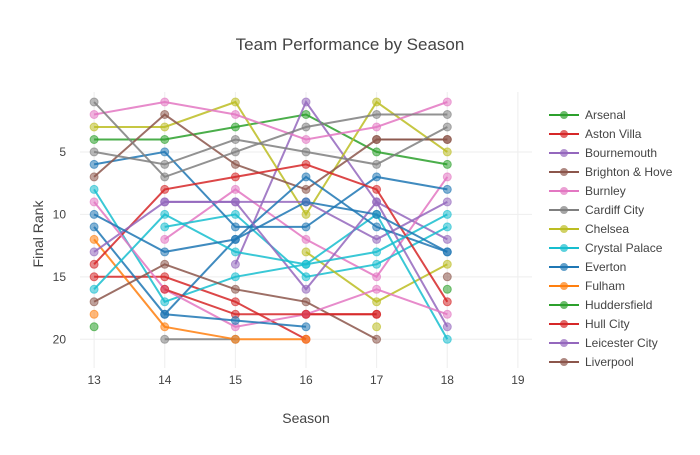 Image resolution: width=700 pixels, height=455 pixels. Describe the element at coordinates (618, 305) in the screenshot. I see `legend-label: Huddersfield` at that location.